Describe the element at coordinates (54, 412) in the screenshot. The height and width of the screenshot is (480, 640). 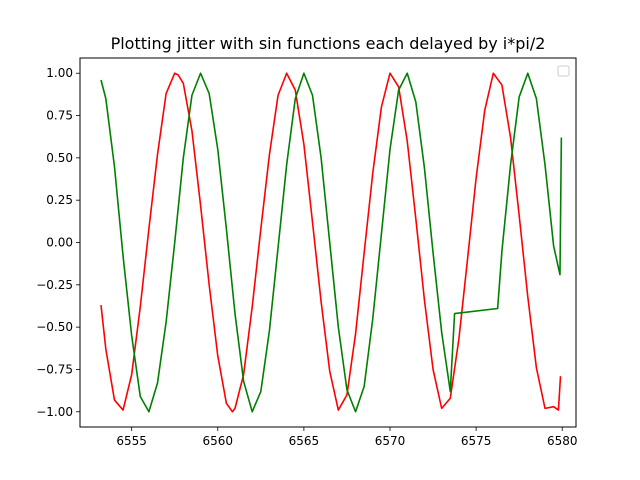
I see `y-tick-label: −1.00` at that location.